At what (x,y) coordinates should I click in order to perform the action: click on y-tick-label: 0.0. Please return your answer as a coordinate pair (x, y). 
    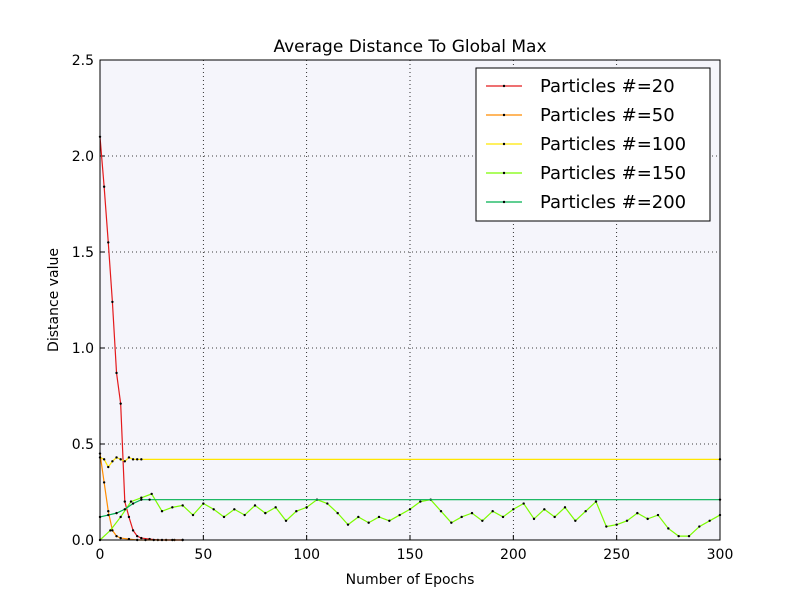
    Looking at the image, I should click on (83, 541).